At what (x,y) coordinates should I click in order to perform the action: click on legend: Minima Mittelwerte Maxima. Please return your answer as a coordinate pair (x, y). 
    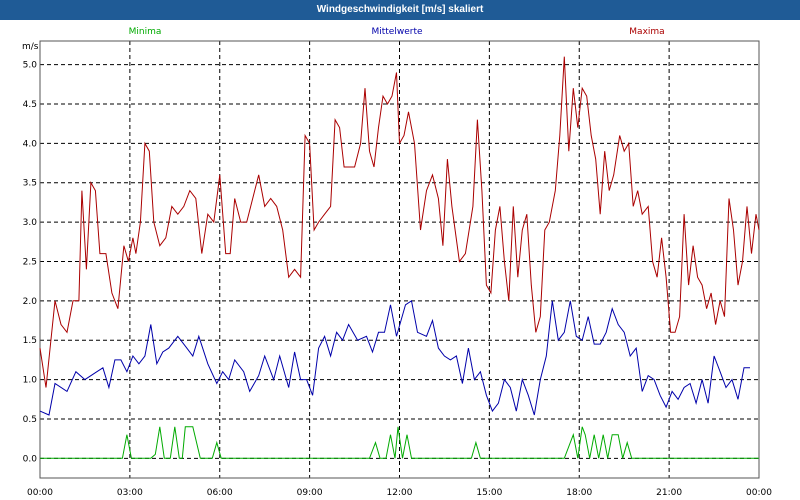
    Looking at the image, I should click on (397, 32).